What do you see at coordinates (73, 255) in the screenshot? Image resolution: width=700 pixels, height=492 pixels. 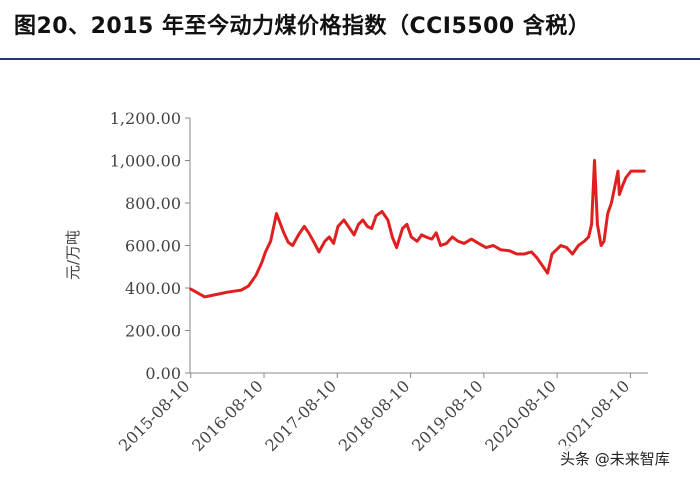 I see `y-axis-label: 元/万吨` at bounding box center [73, 255].